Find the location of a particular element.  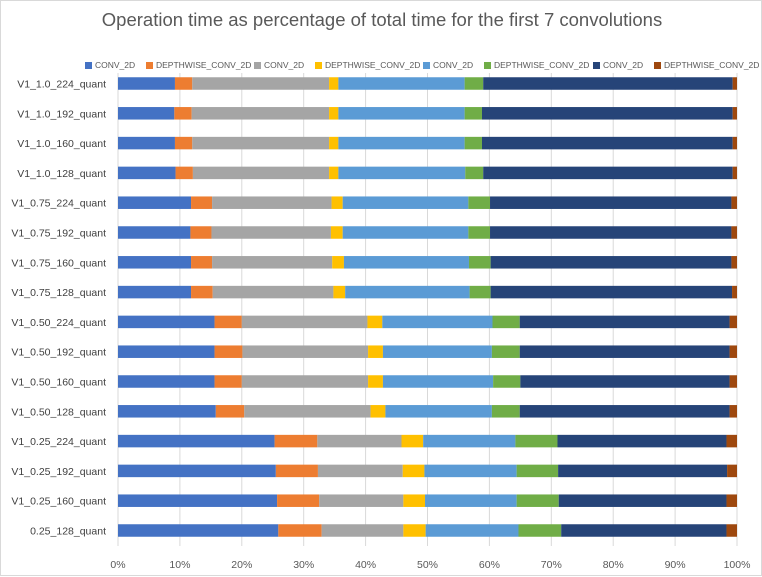

y-category-label: V1_1.0_224_quant is located at coordinates (61, 85).